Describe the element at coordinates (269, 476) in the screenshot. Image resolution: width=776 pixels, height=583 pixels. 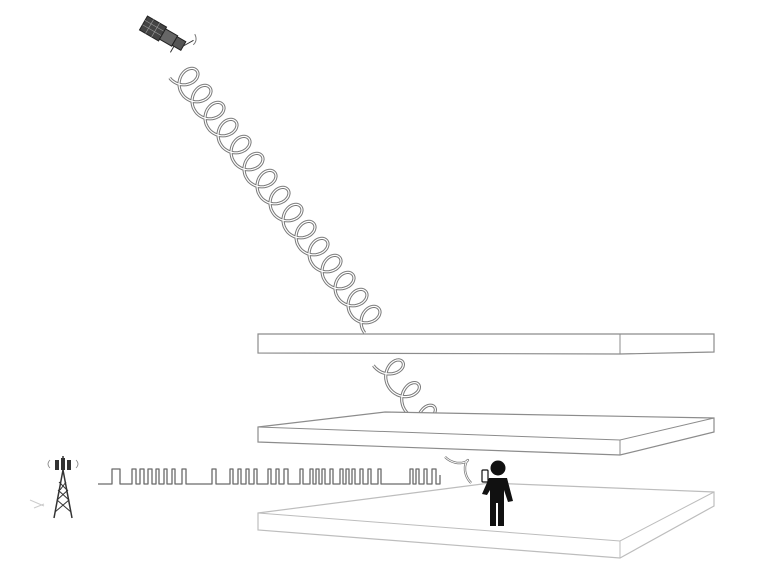
I see `cellular-square-wave-signal` at that location.